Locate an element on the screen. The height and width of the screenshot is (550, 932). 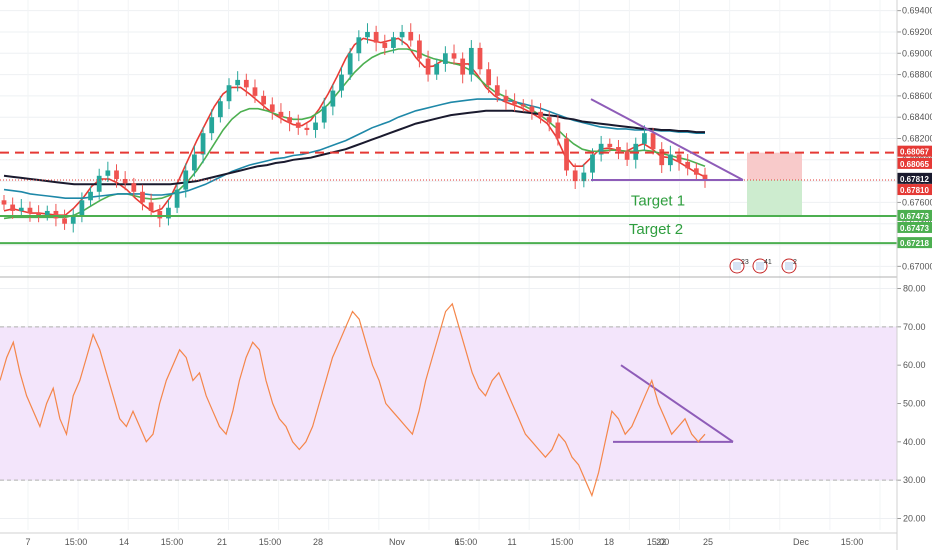
event-markers: 23 41 2 is located at coordinates (763, 266).